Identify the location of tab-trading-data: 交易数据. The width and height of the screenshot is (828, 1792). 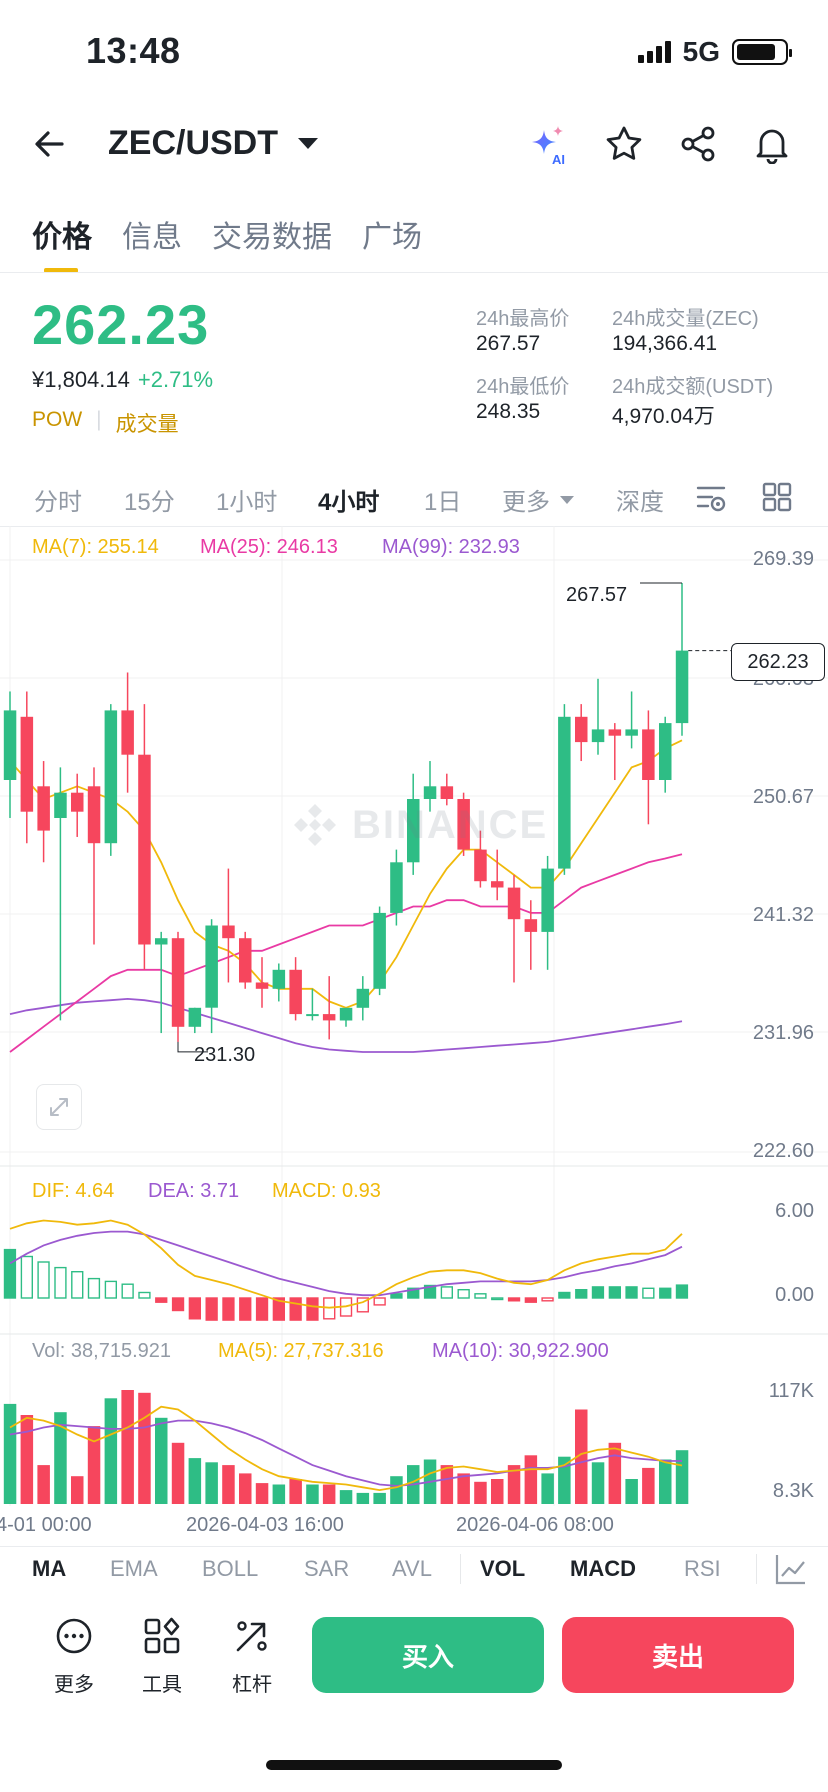
(272, 237).